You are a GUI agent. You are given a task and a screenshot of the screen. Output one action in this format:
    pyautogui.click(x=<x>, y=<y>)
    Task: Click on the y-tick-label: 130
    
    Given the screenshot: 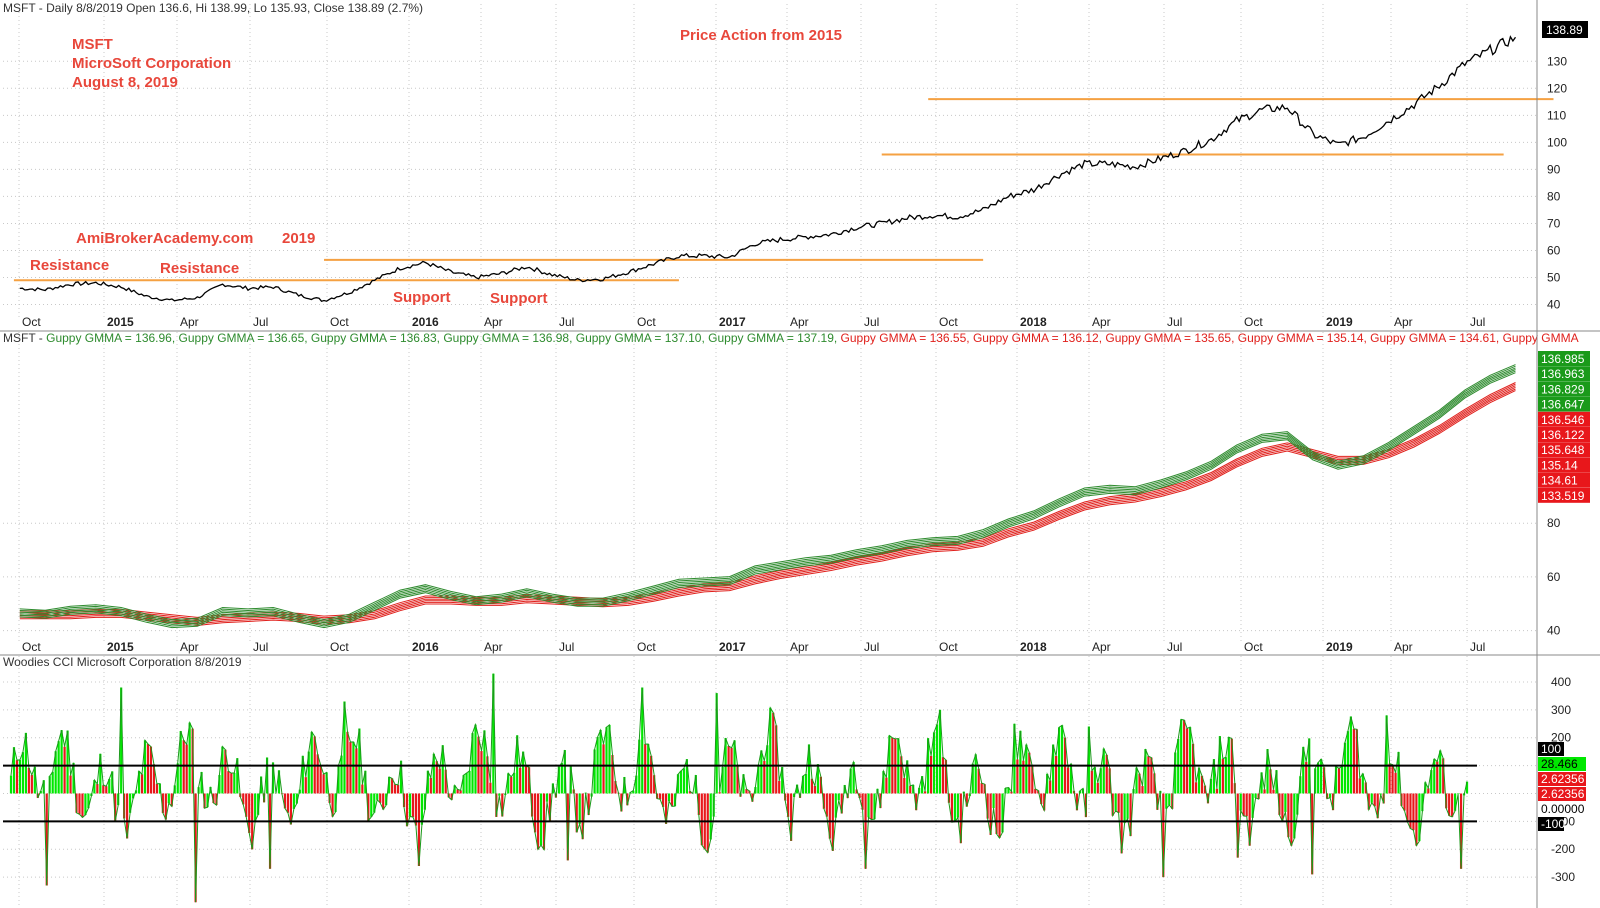 What is the action you would take?
    pyautogui.click(x=1557, y=61)
    